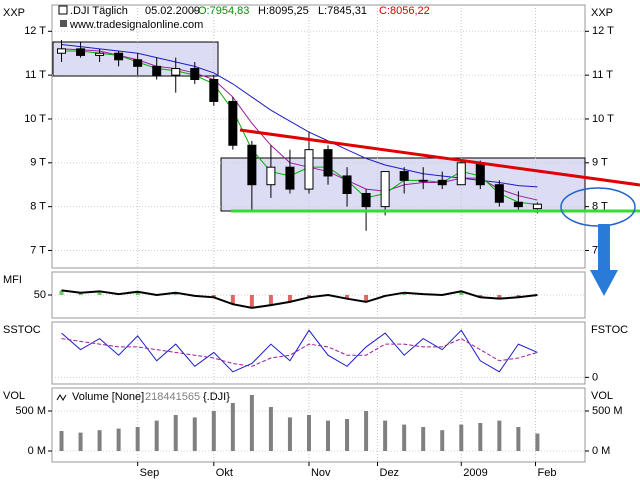 This screenshot has height=480, width=640. Describe the element at coordinates (136, 25) in the screenshot. I see `watermark: www.tradesignalonline.com` at that location.